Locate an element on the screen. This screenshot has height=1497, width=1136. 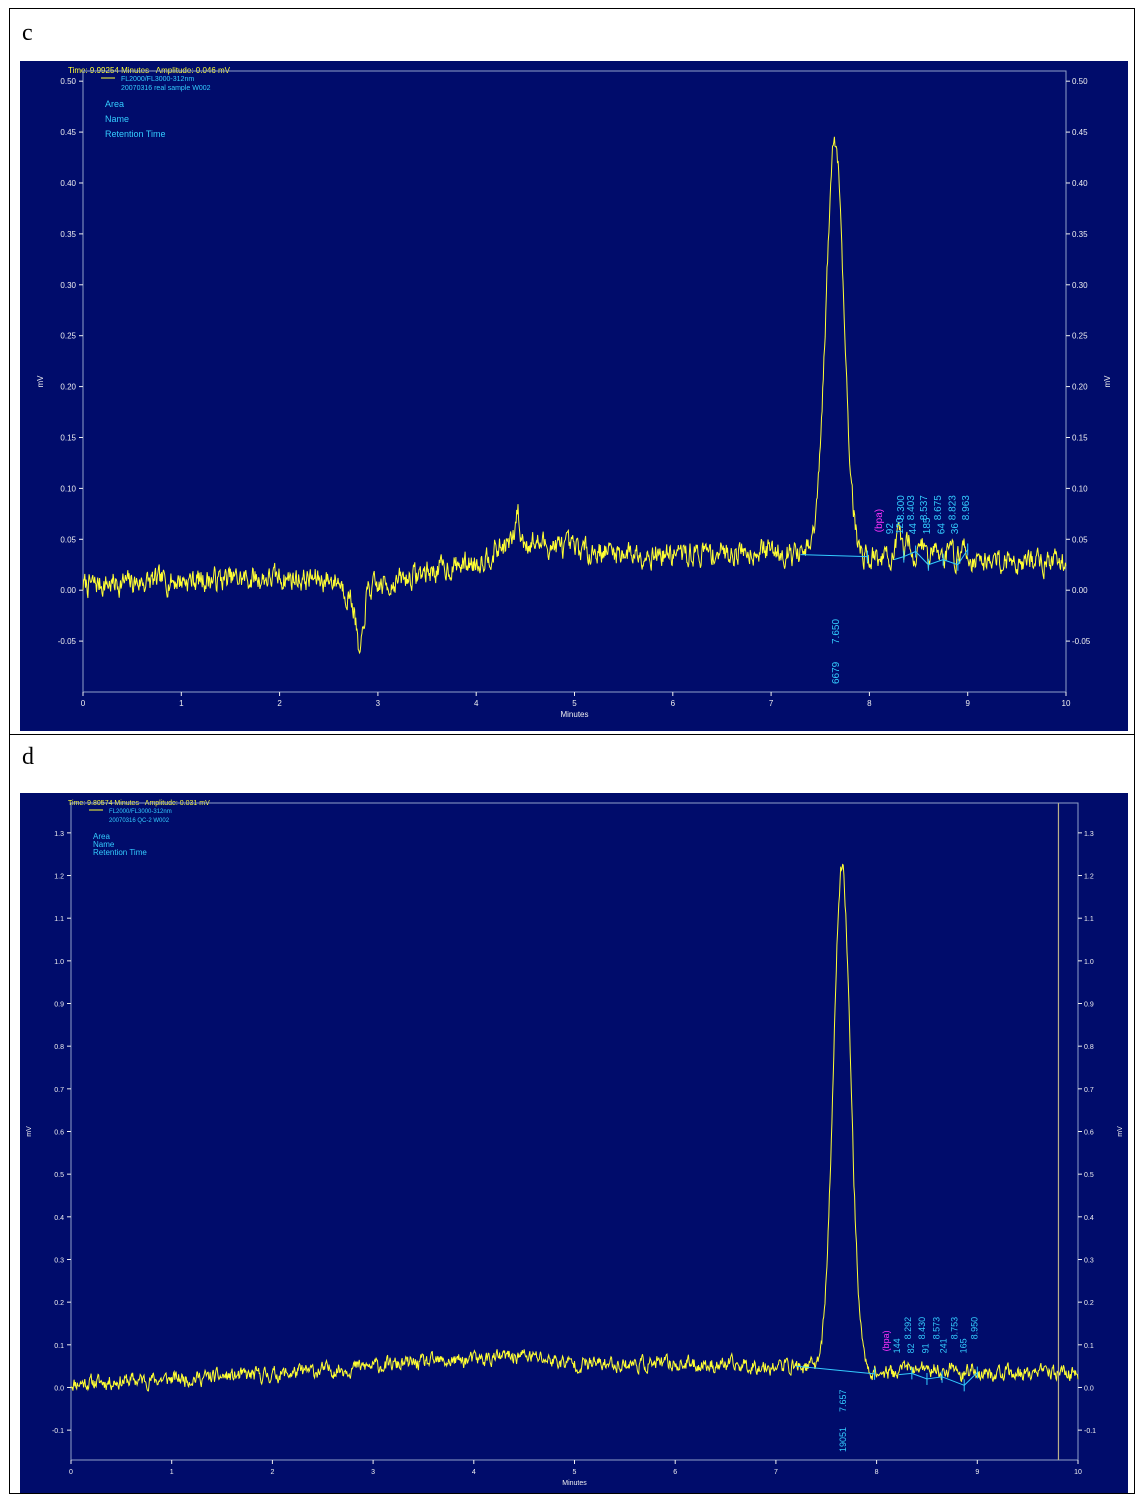
y-tick-label-right: 1.3 is located at coordinates (1089, 834).